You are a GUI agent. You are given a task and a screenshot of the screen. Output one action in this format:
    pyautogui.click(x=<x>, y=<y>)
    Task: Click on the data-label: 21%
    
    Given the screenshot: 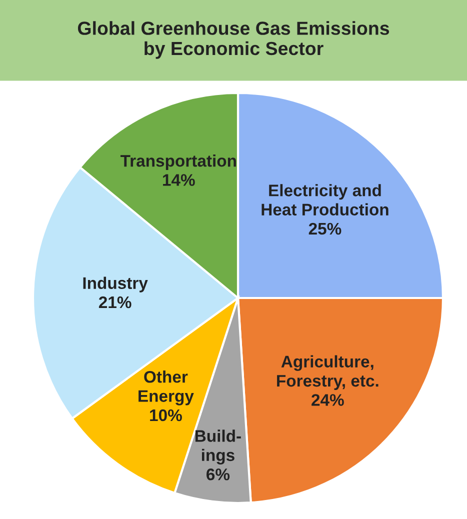 What is the action you would take?
    pyautogui.click(x=115, y=302)
    